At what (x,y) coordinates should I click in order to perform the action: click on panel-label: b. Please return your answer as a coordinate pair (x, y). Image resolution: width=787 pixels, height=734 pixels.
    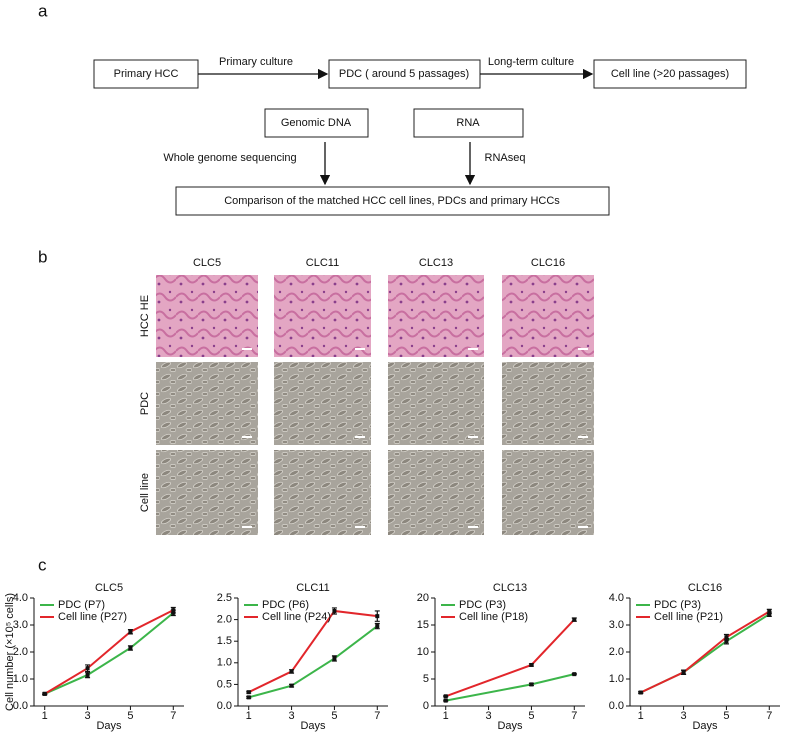
    Looking at the image, I should click on (42, 256).